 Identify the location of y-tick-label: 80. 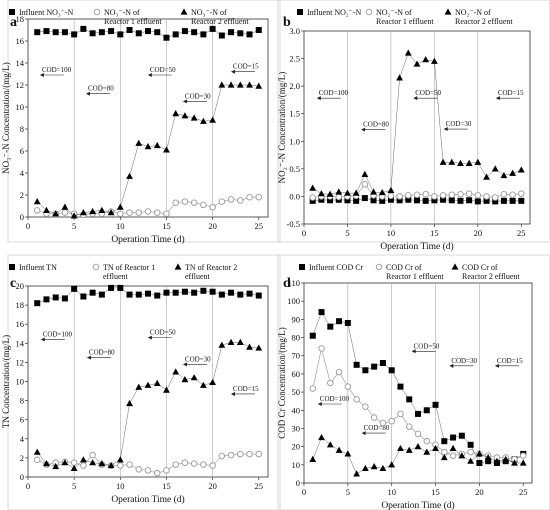
(296, 338).